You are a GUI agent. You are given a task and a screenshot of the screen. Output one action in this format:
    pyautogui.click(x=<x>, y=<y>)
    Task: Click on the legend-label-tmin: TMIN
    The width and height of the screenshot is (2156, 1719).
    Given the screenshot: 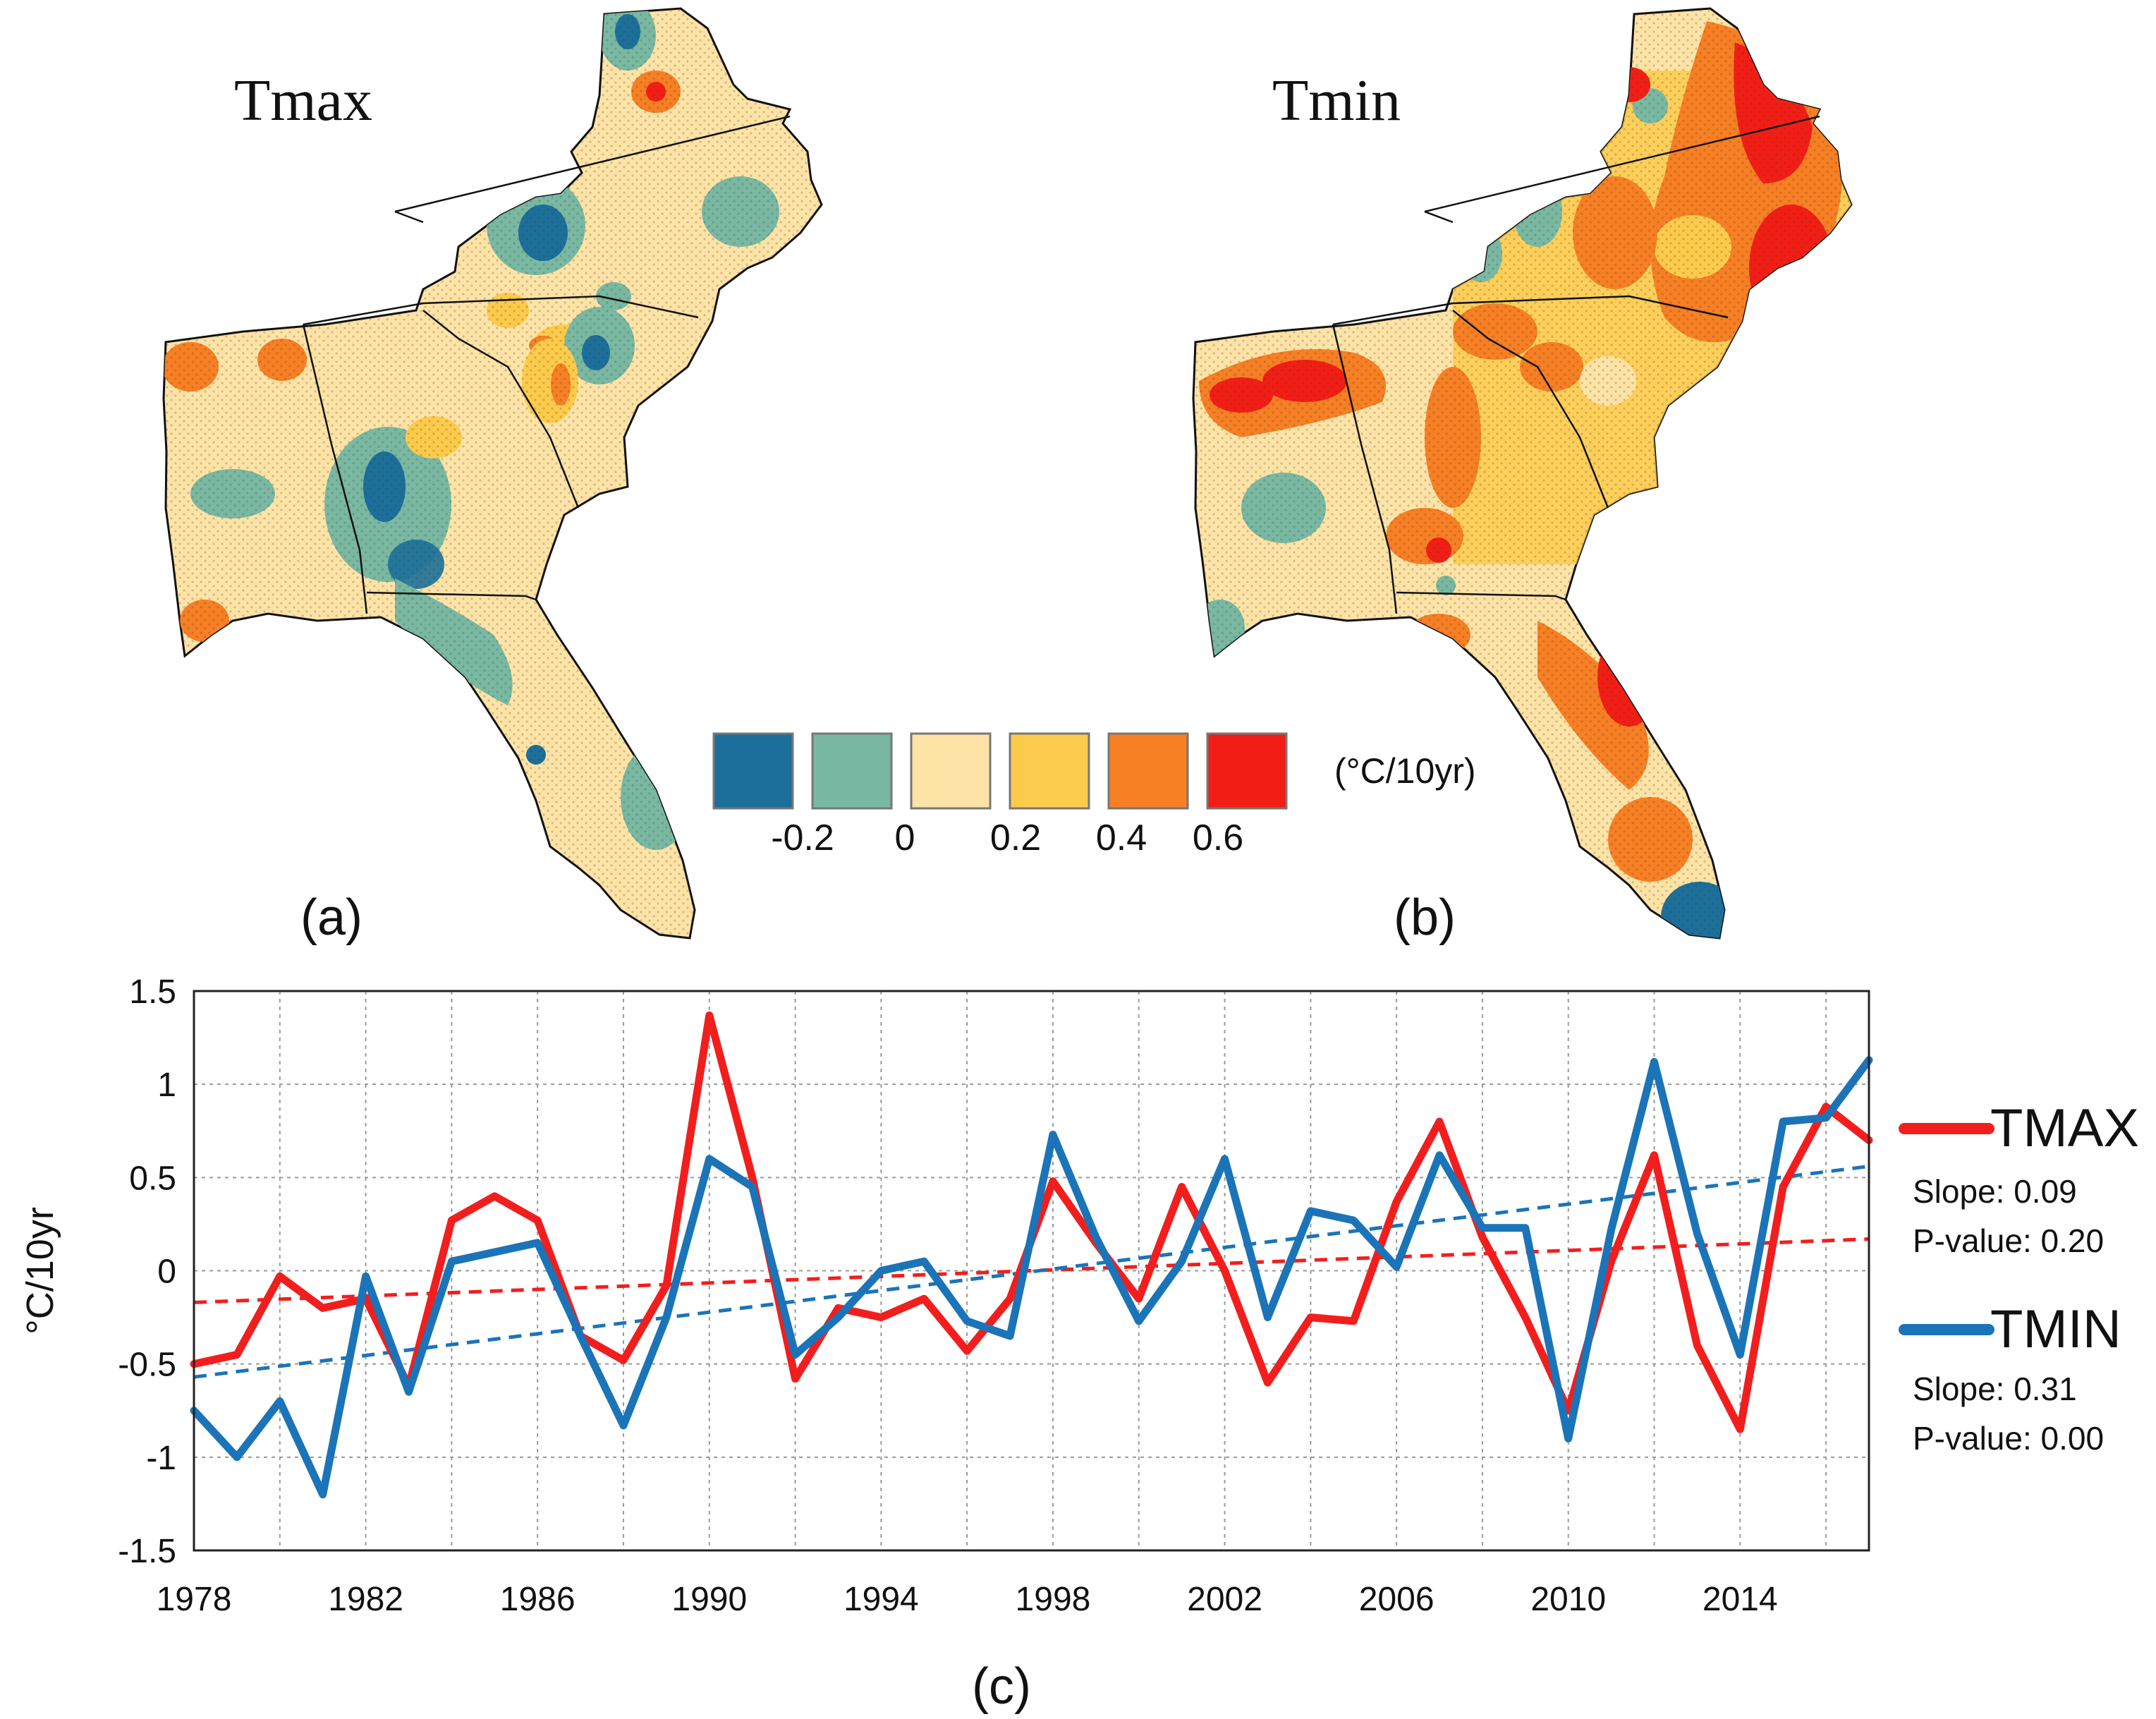 What is the action you would take?
    pyautogui.click(x=2055, y=1329)
    